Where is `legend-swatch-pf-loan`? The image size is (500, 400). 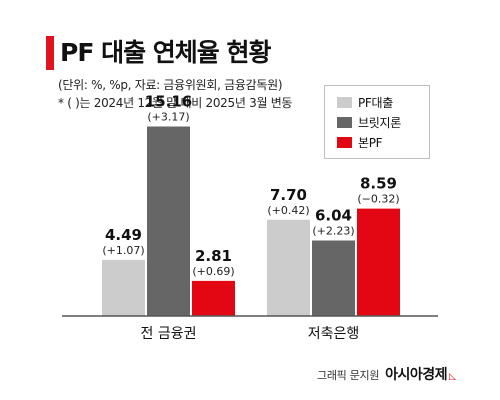
legend-swatch-pf-loan is located at coordinates (344, 102).